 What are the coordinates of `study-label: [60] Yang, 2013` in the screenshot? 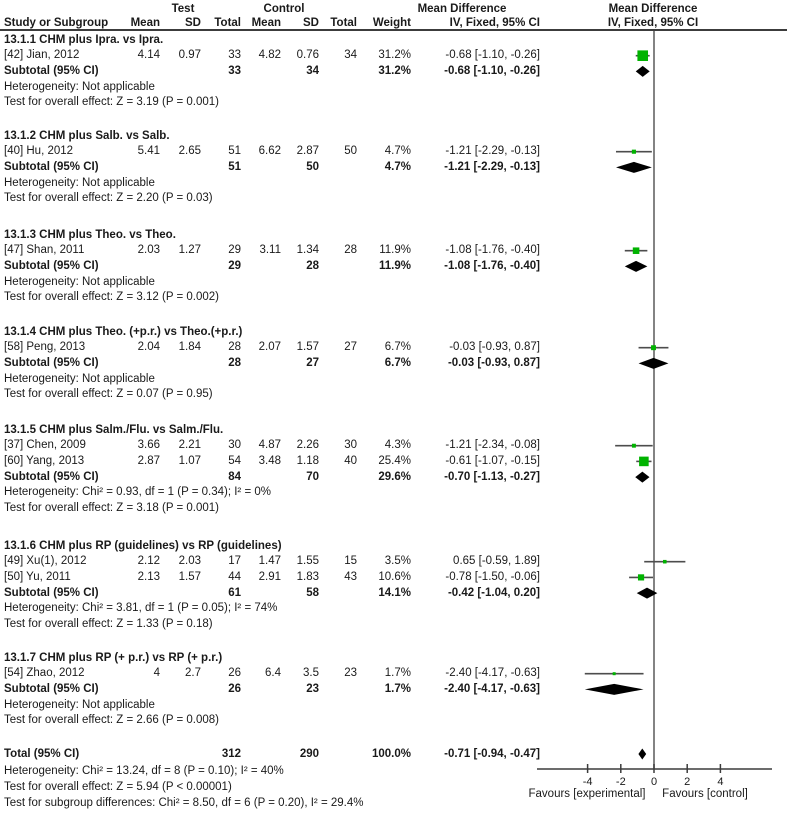 It's located at (44, 460).